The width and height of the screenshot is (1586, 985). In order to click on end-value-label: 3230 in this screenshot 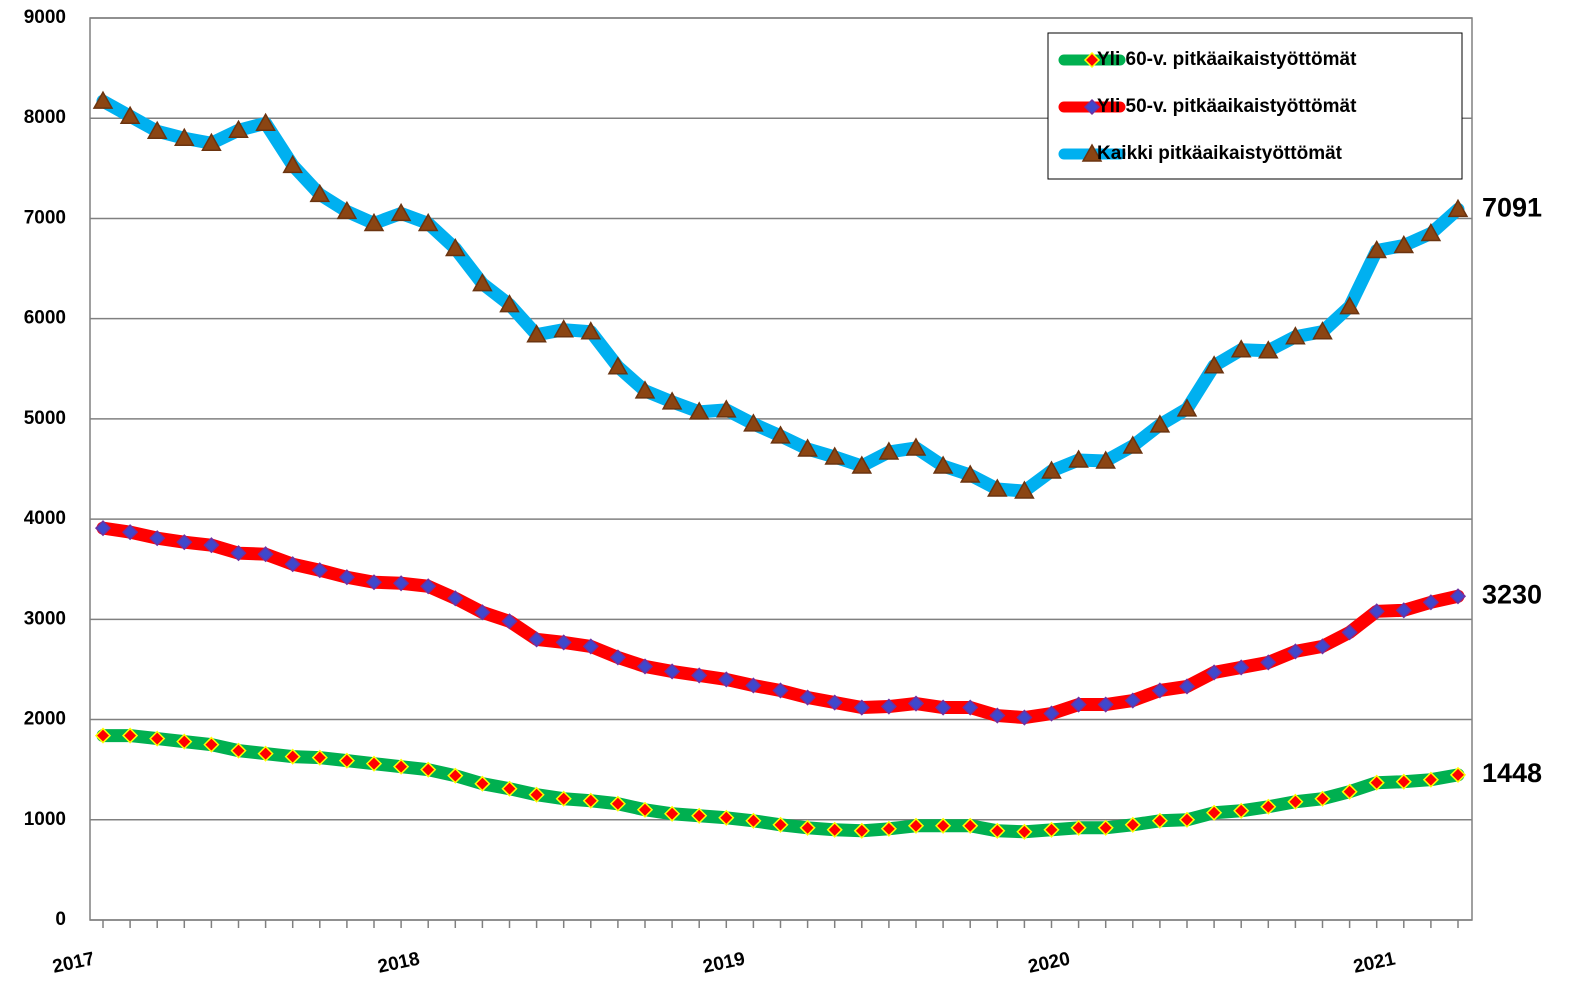, I will do `click(1512, 594)`.